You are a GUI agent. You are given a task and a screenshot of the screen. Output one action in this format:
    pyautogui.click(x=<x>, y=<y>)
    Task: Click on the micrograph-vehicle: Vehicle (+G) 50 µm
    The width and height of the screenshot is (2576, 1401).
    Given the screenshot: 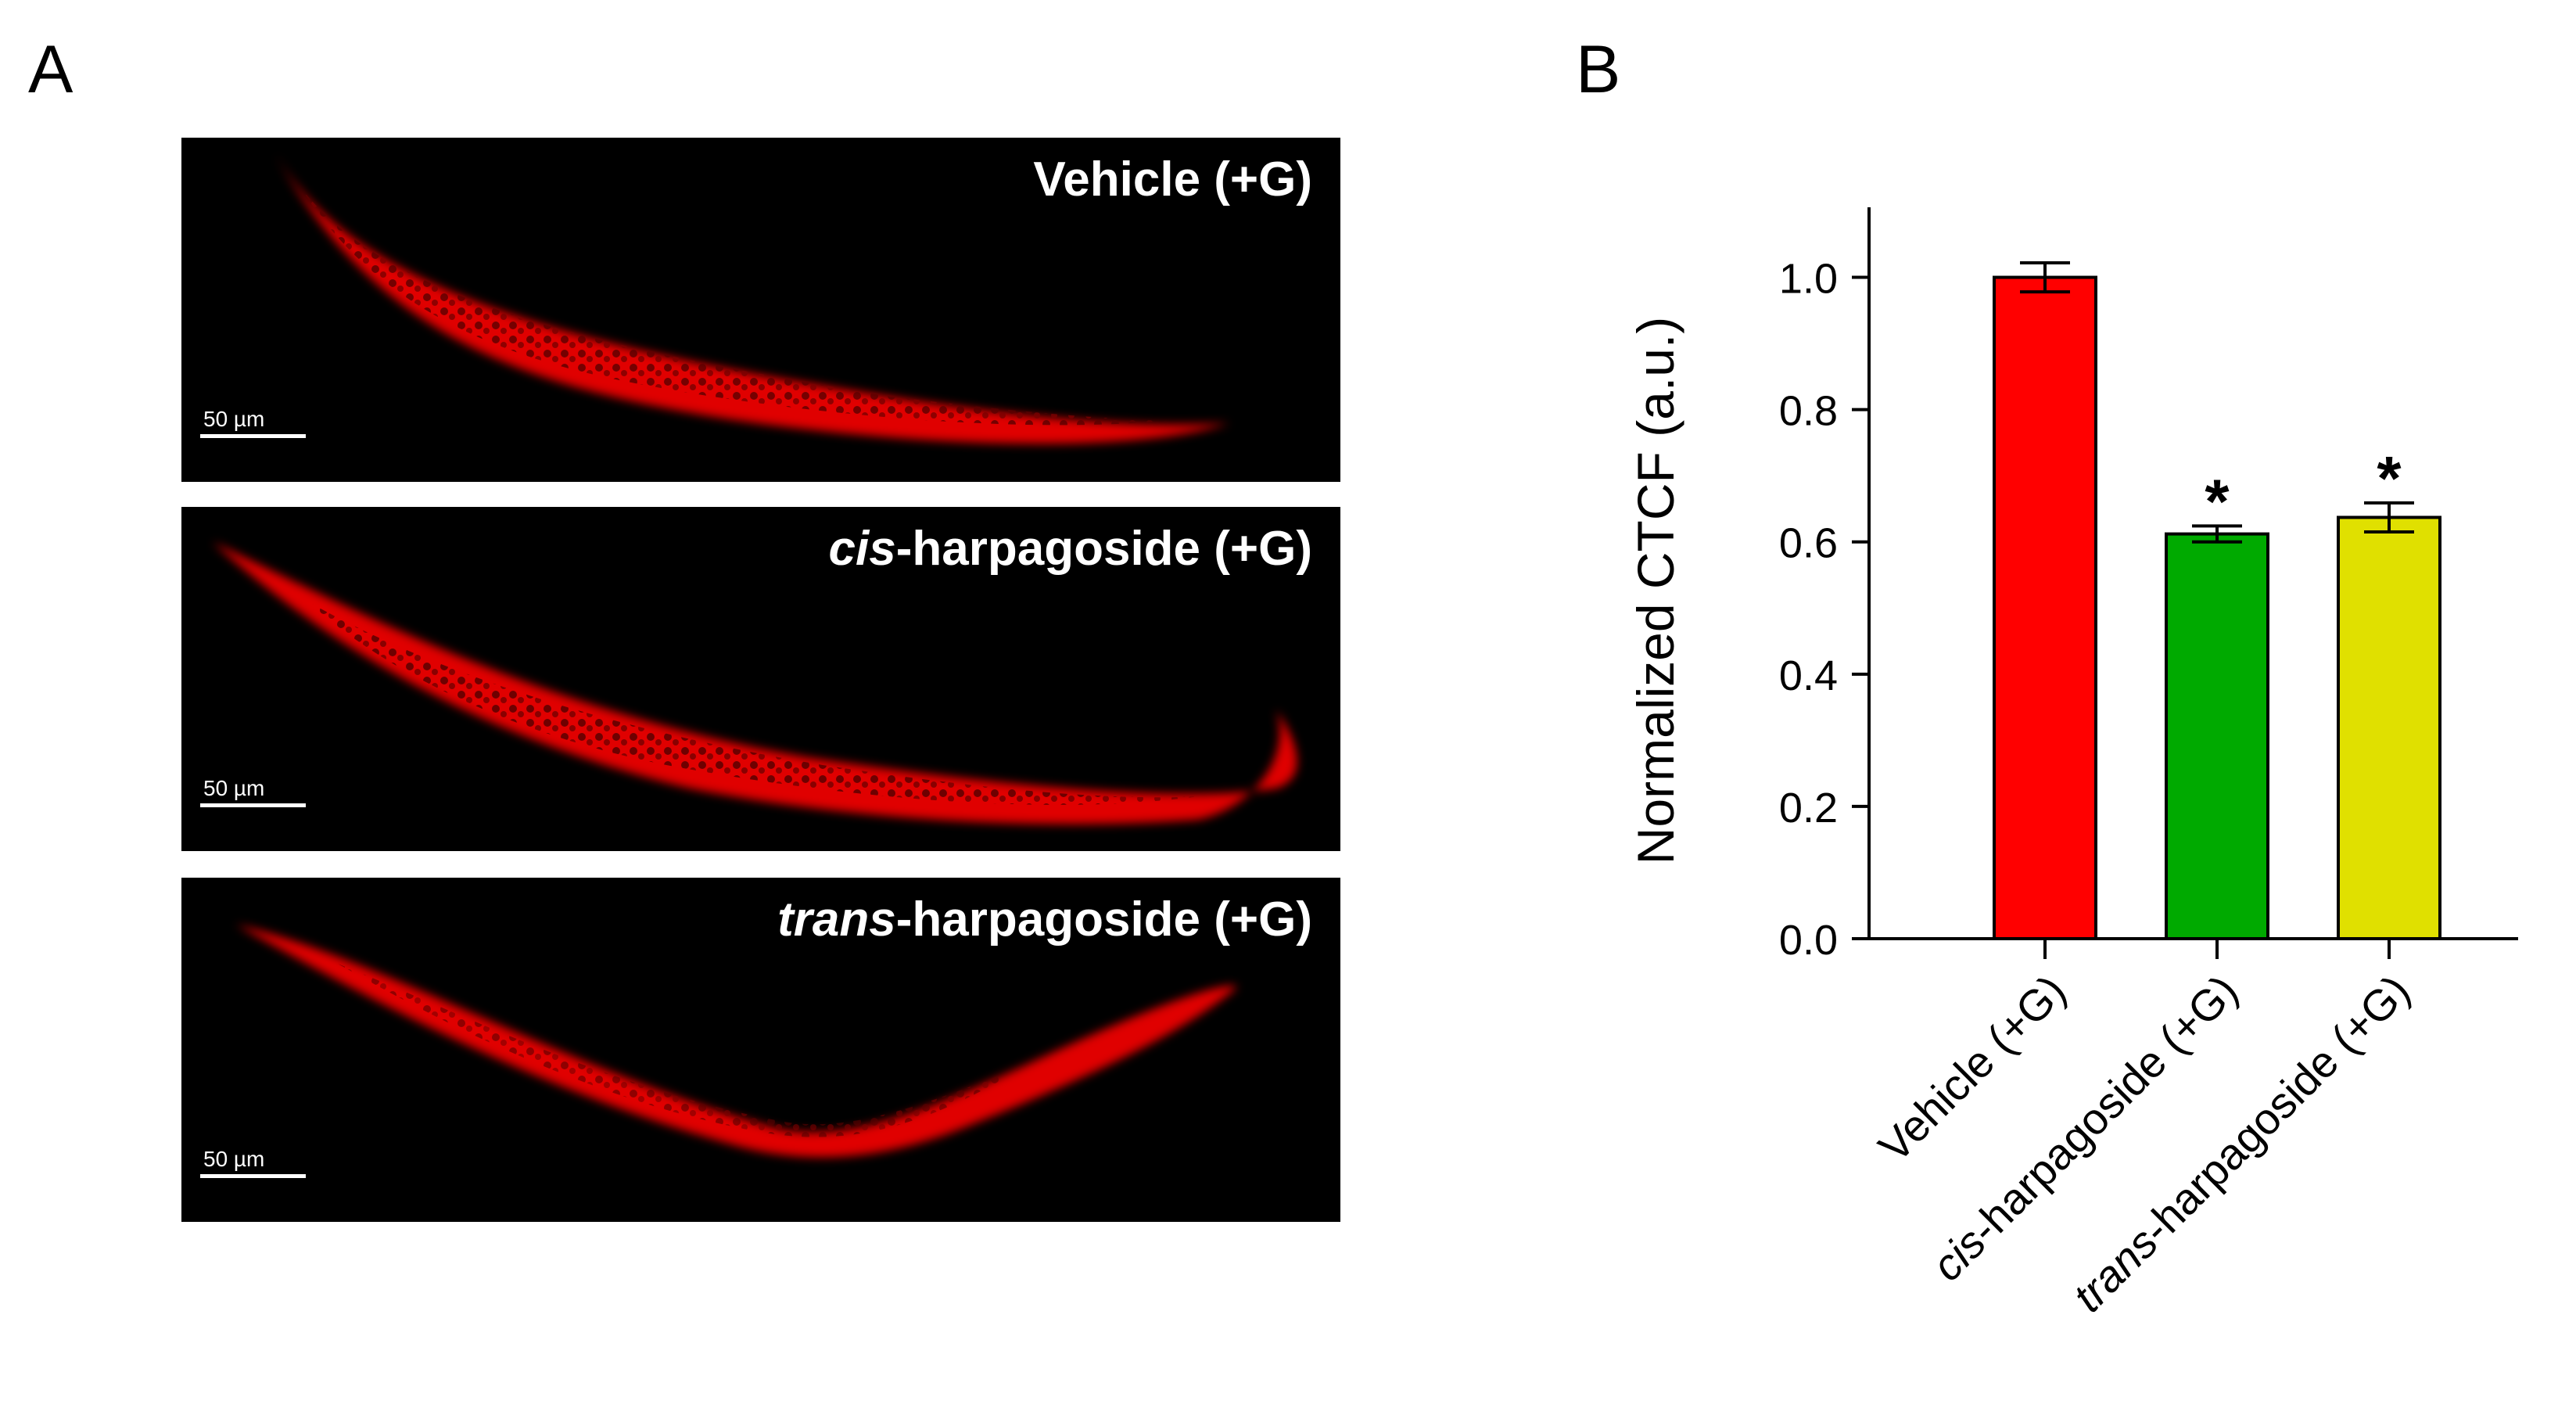 What is the action you would take?
    pyautogui.click(x=760, y=310)
    